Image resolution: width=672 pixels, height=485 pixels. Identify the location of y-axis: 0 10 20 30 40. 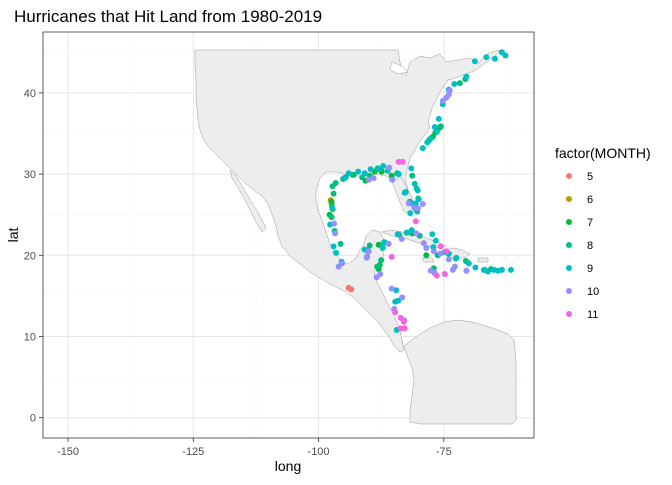
(33, 256).